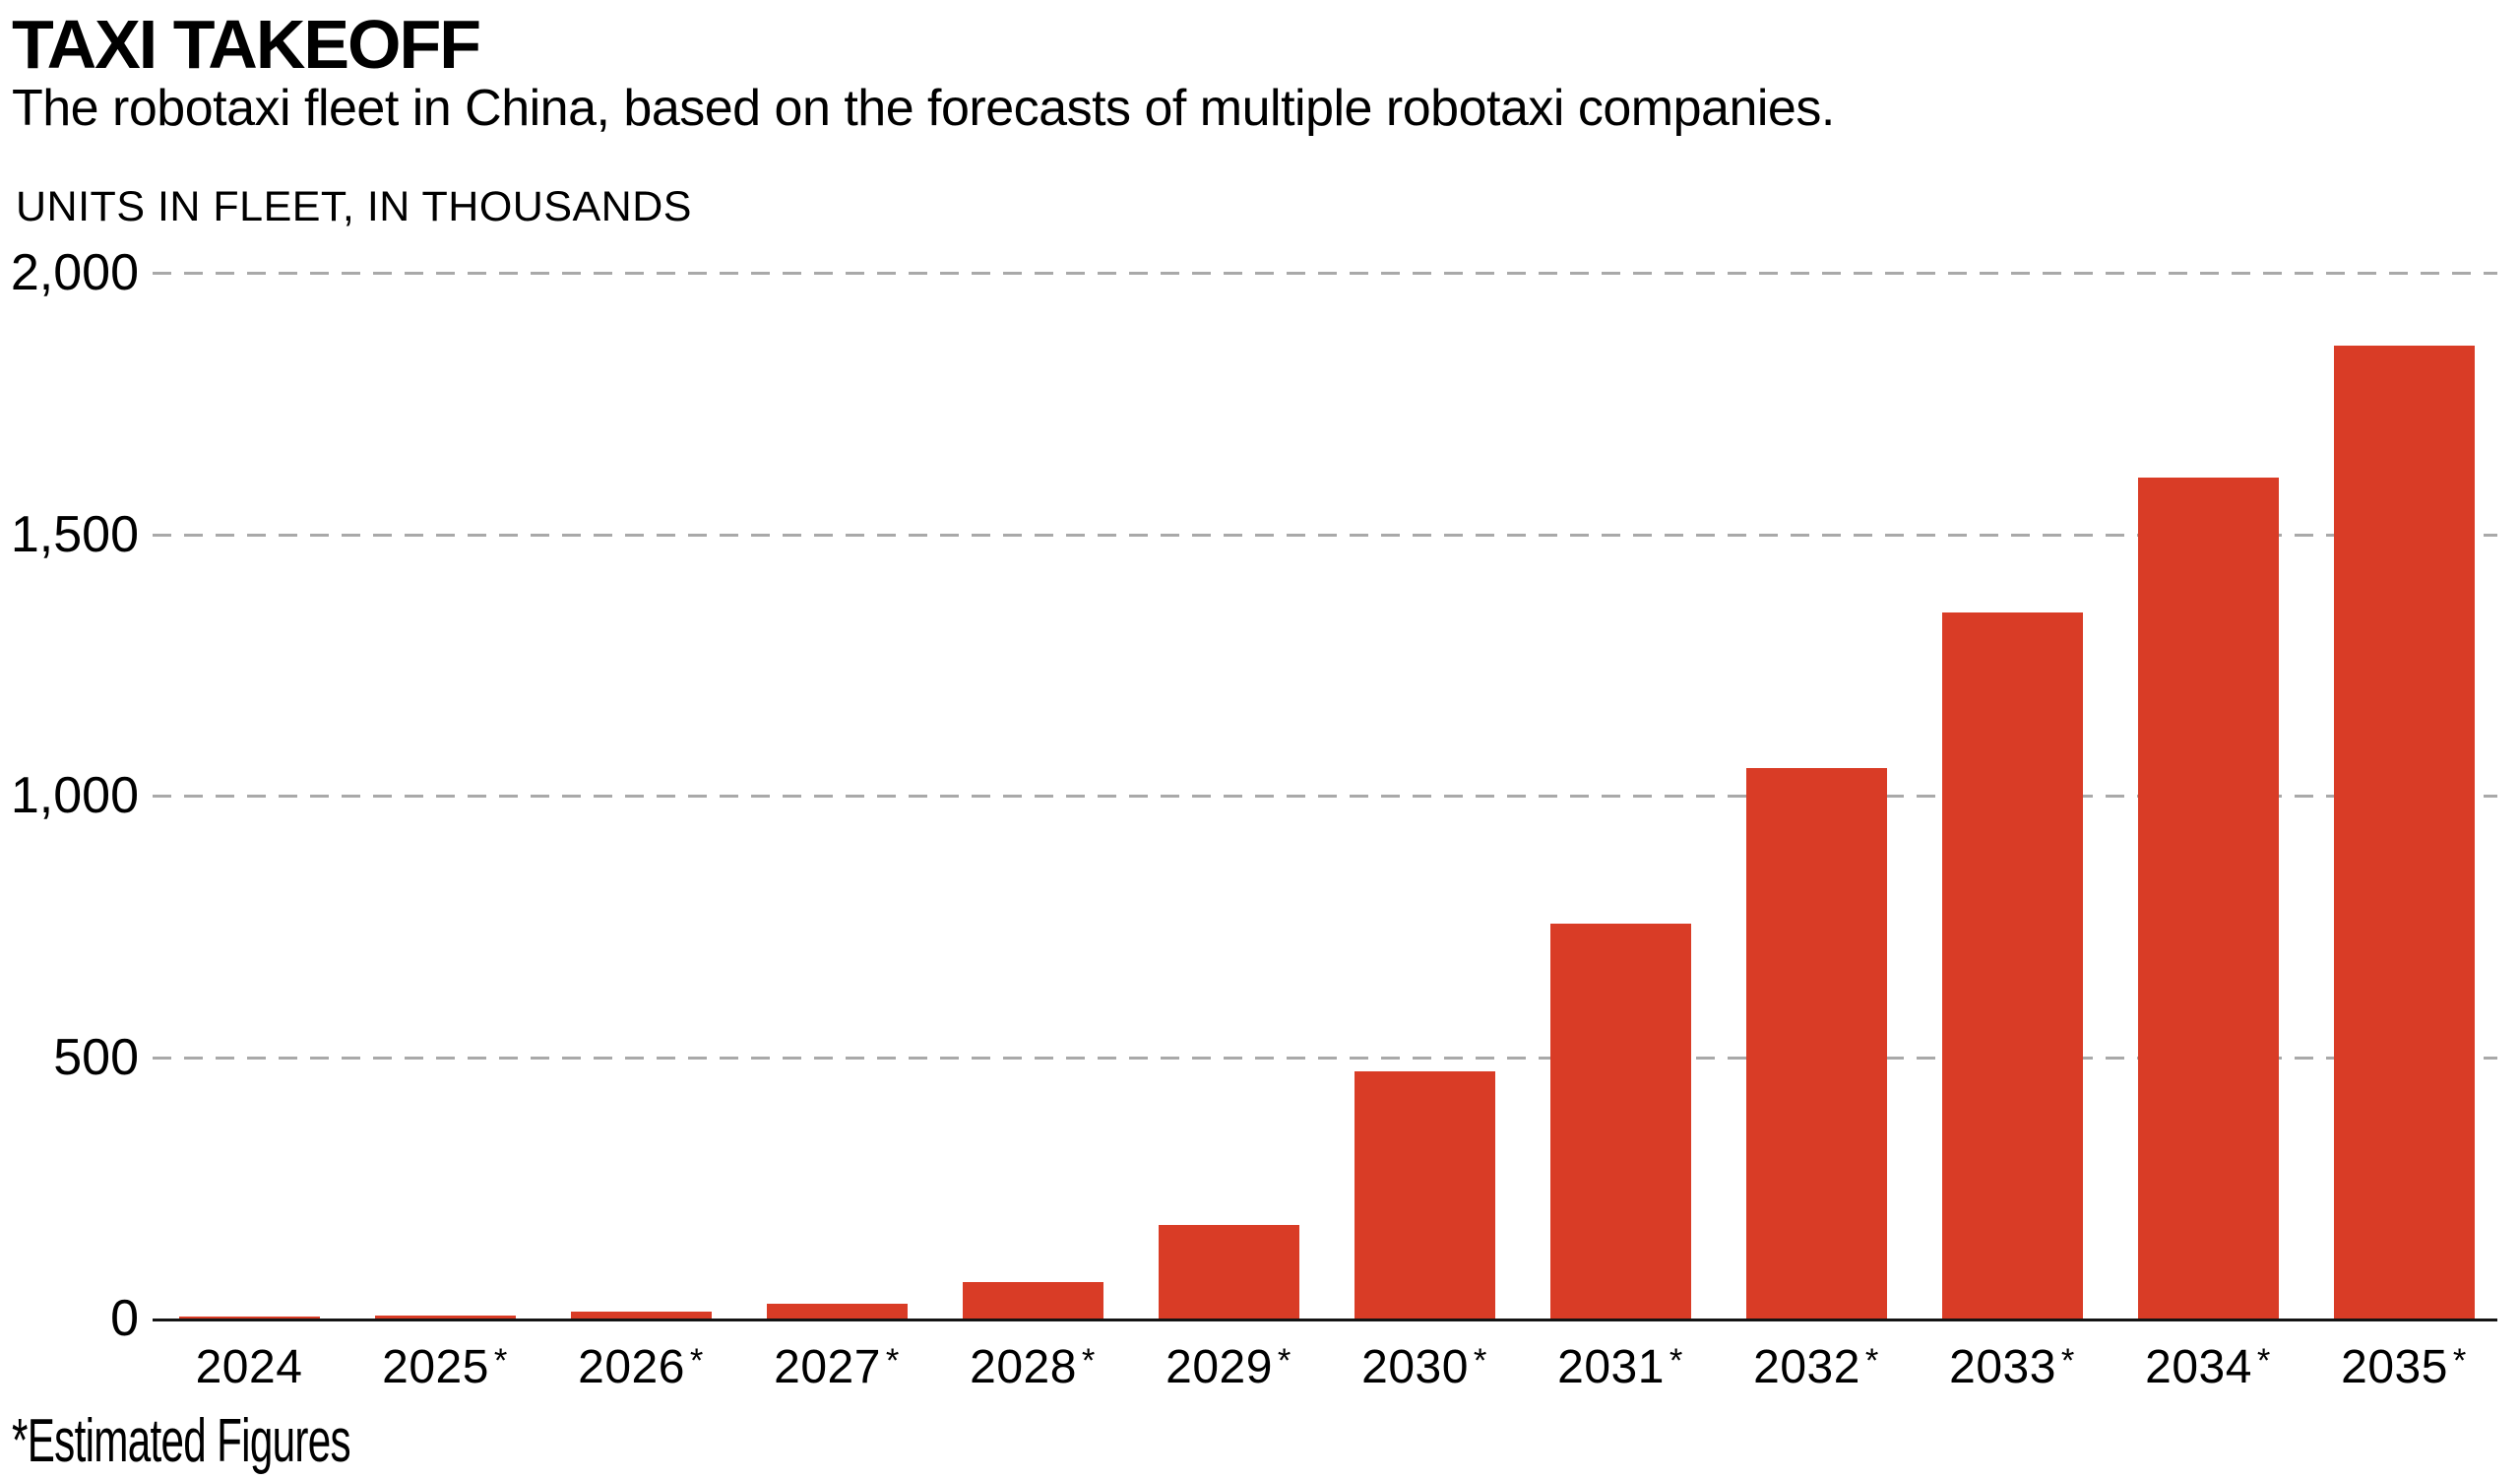 Image resolution: width=2520 pixels, height=1480 pixels. I want to click on bar-2028, so click(1032, 1300).